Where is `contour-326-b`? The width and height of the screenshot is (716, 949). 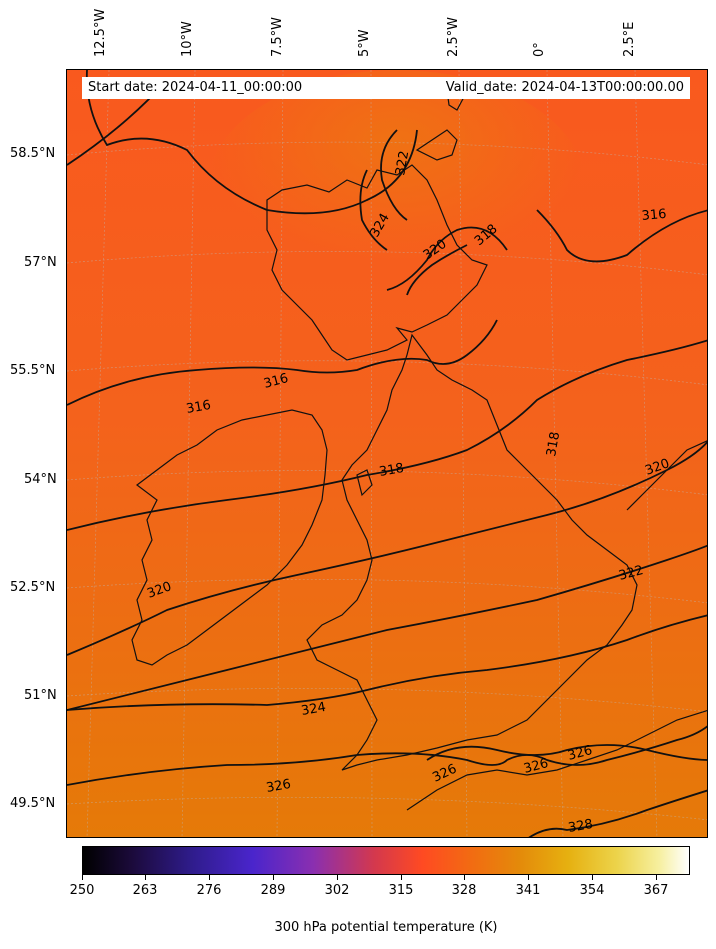
contour-326-b is located at coordinates (566, 752).